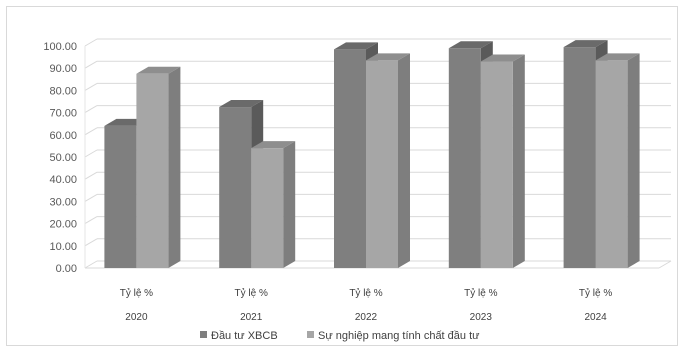 The width and height of the screenshot is (686, 352). What do you see at coordinates (63, 136) in the screenshot?
I see `y-tick-label: 60.00` at bounding box center [63, 136].